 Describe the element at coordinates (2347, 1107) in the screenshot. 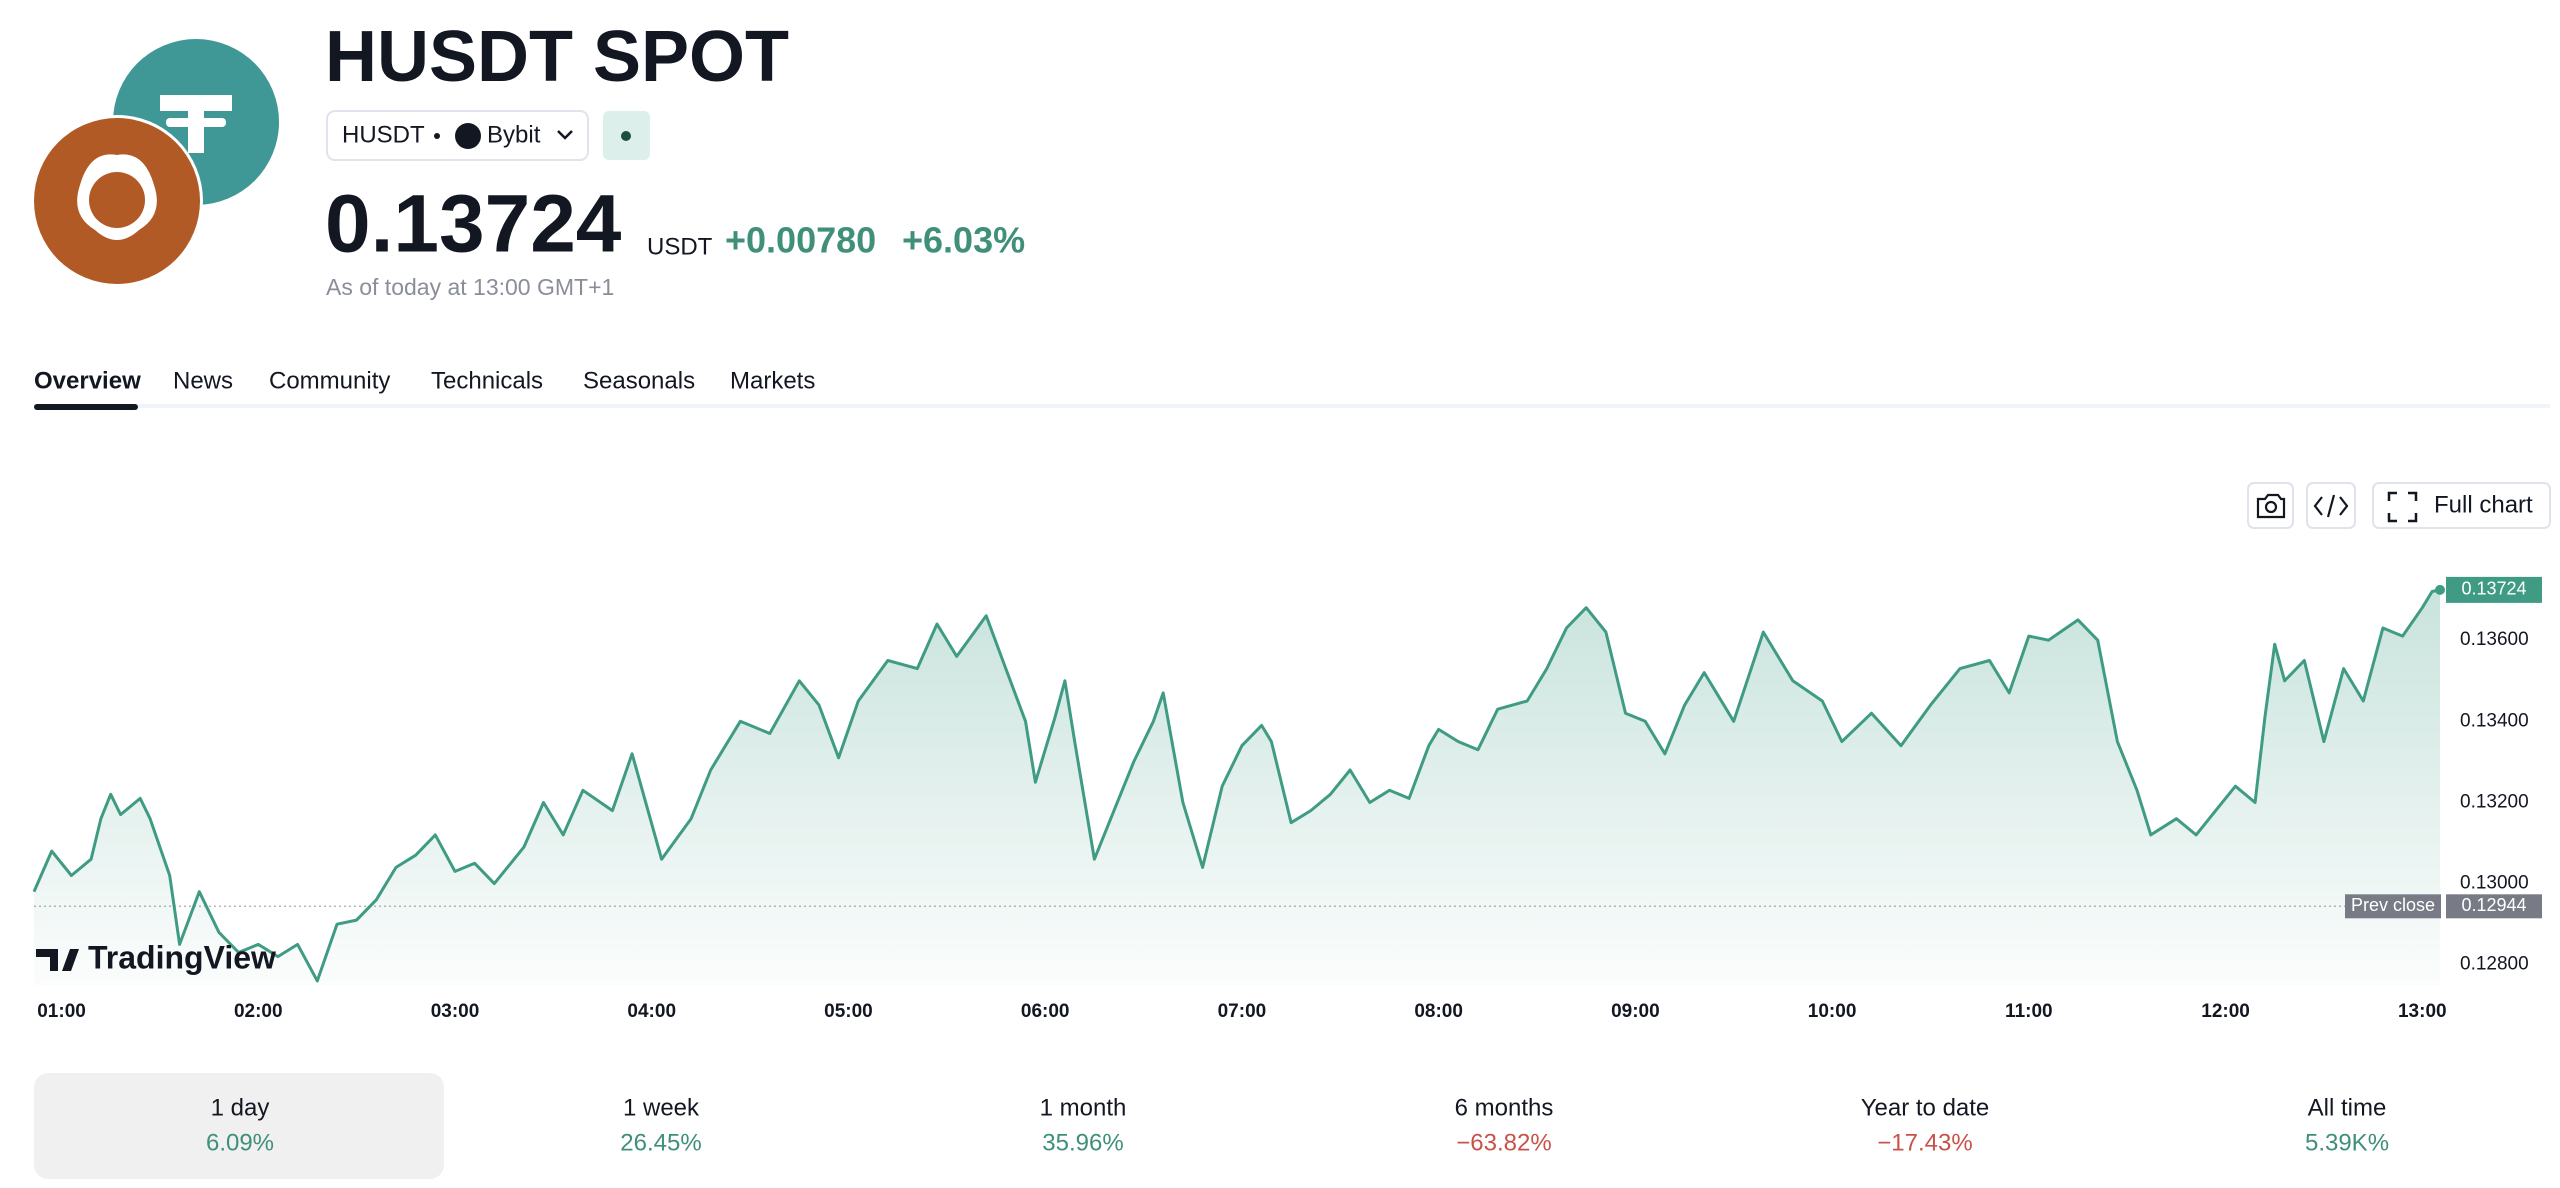

I see `period-label: All time` at that location.